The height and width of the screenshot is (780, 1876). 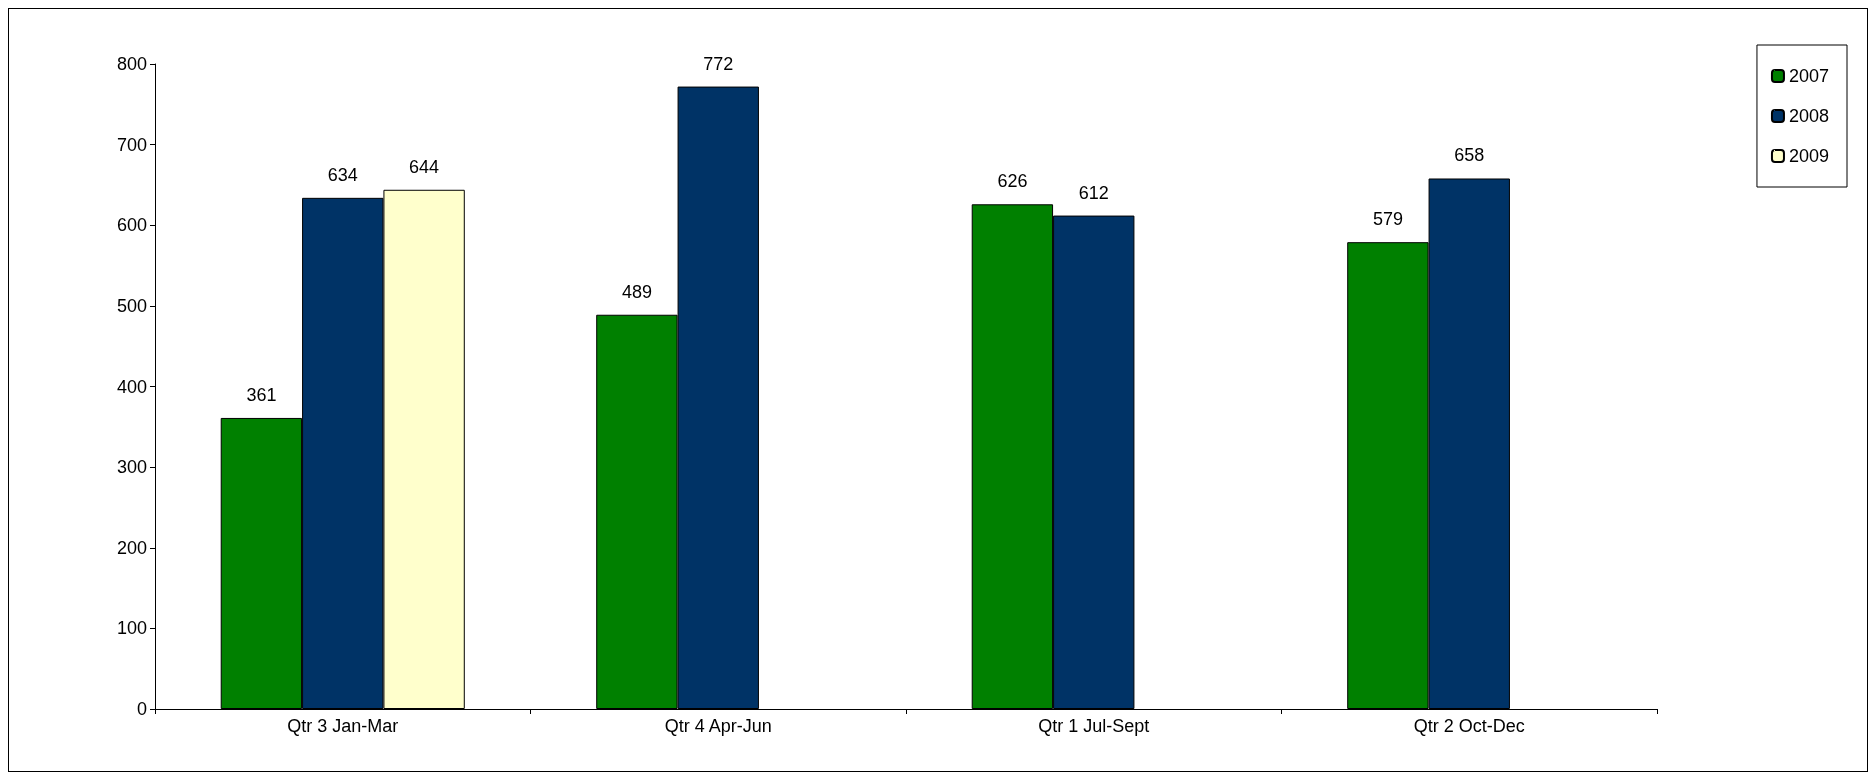 What do you see at coordinates (1093, 192) in the screenshot?
I see `data-label: 612` at bounding box center [1093, 192].